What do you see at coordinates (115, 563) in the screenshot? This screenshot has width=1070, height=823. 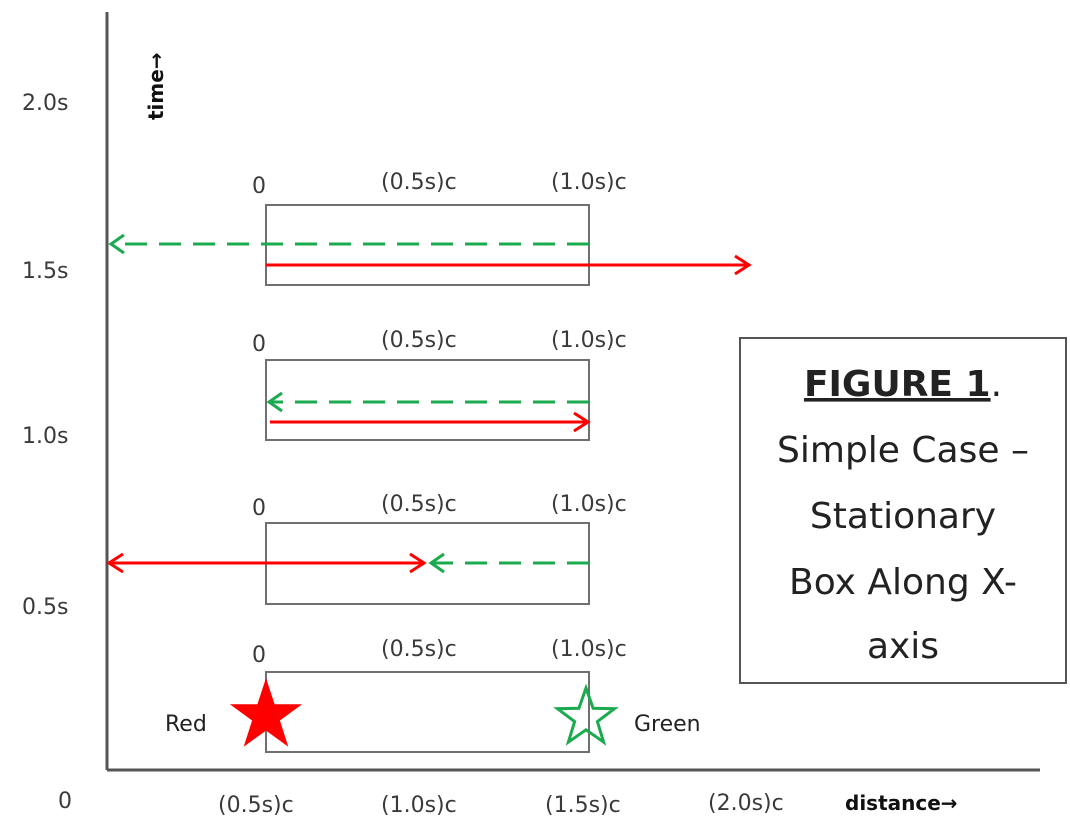 I see `red-arrowhead-left` at bounding box center [115, 563].